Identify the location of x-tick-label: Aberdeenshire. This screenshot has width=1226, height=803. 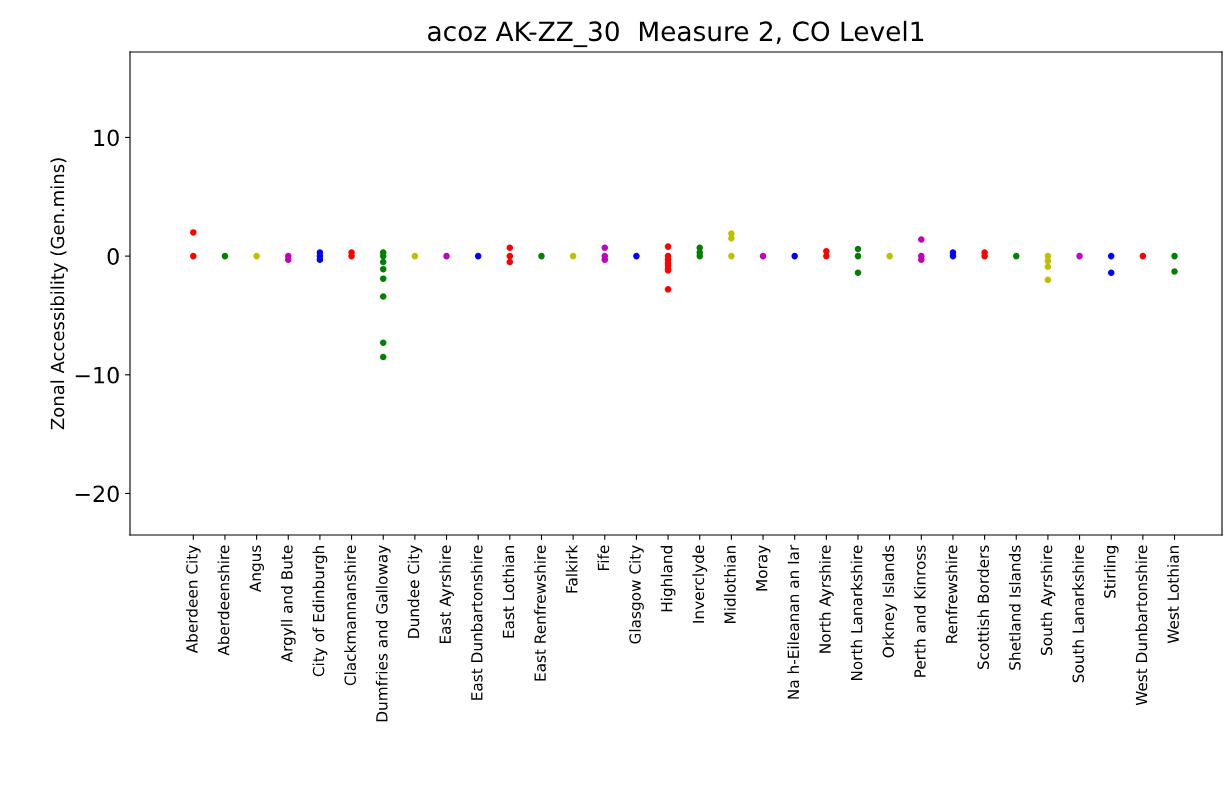
(223, 600).